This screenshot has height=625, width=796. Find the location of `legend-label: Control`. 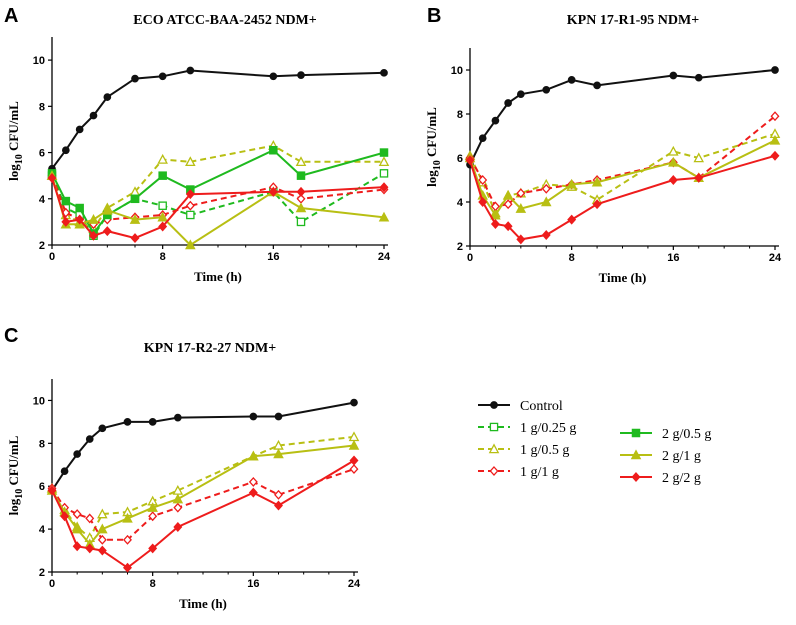

legend-label: Control is located at coordinates (541, 406).